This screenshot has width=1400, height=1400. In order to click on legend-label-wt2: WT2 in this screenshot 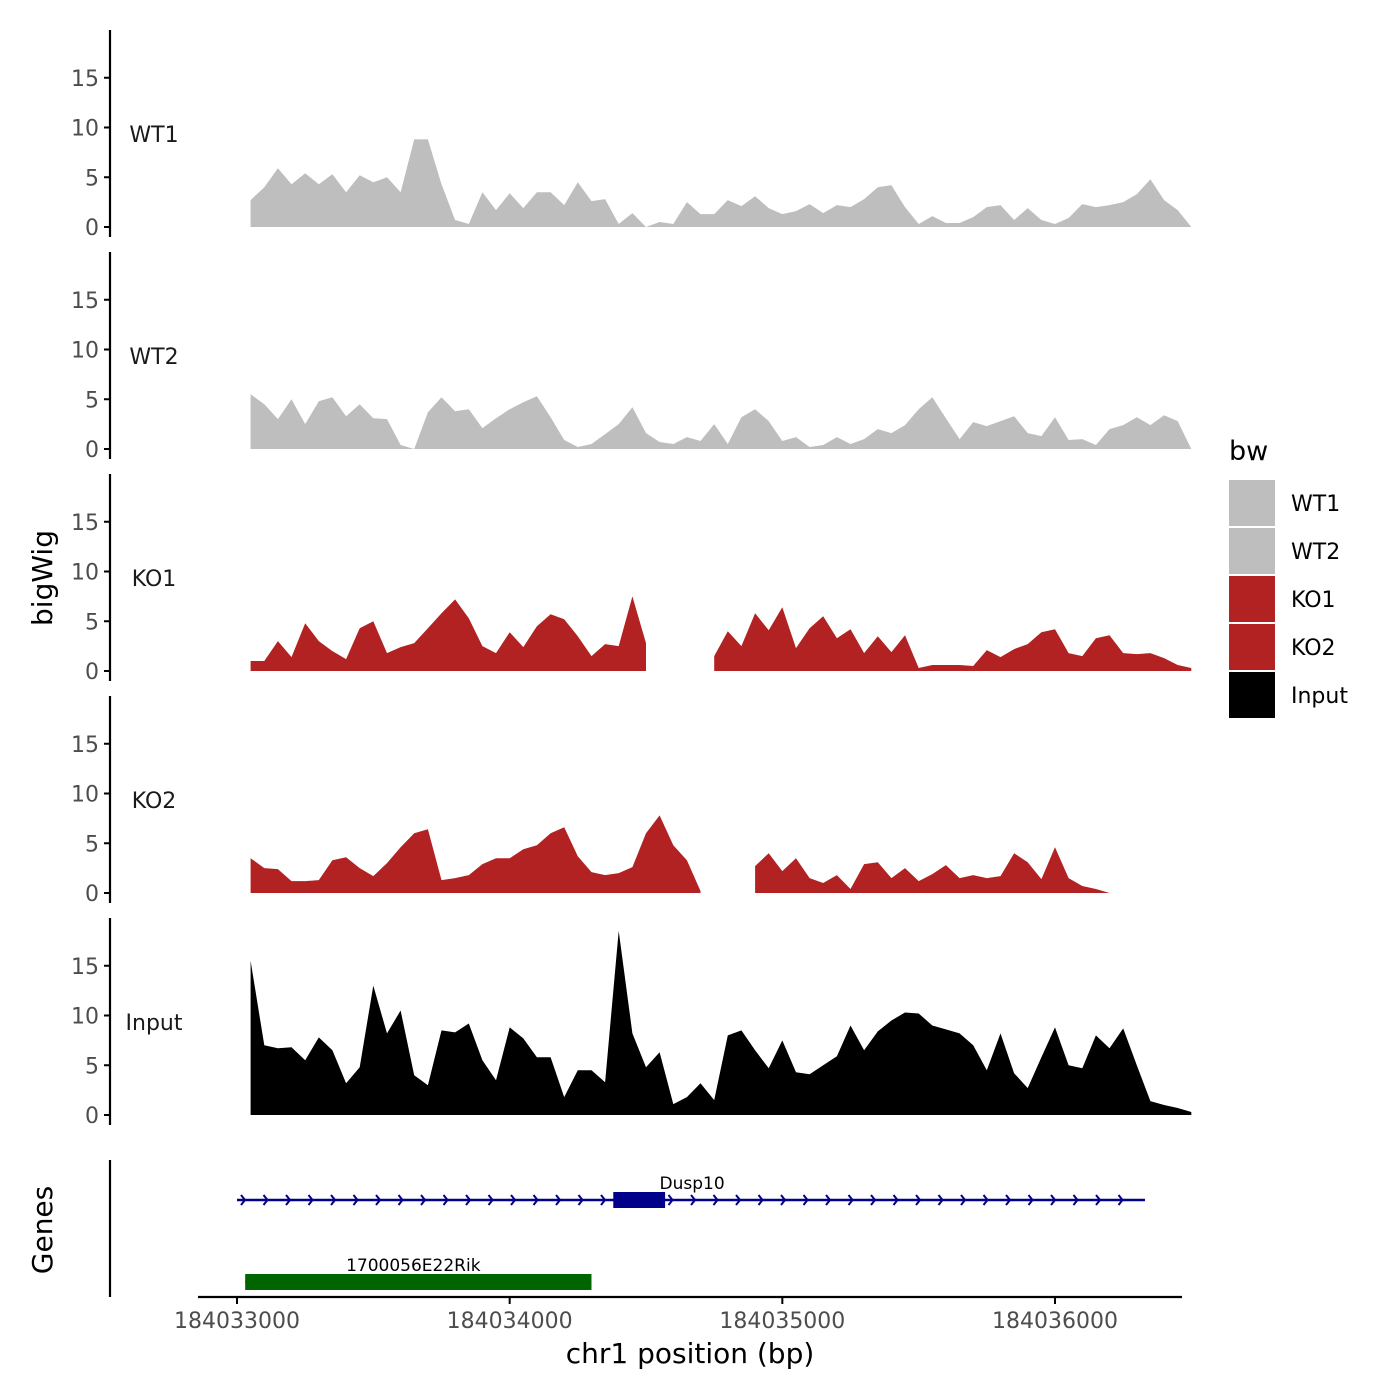, I will do `click(1315, 552)`.